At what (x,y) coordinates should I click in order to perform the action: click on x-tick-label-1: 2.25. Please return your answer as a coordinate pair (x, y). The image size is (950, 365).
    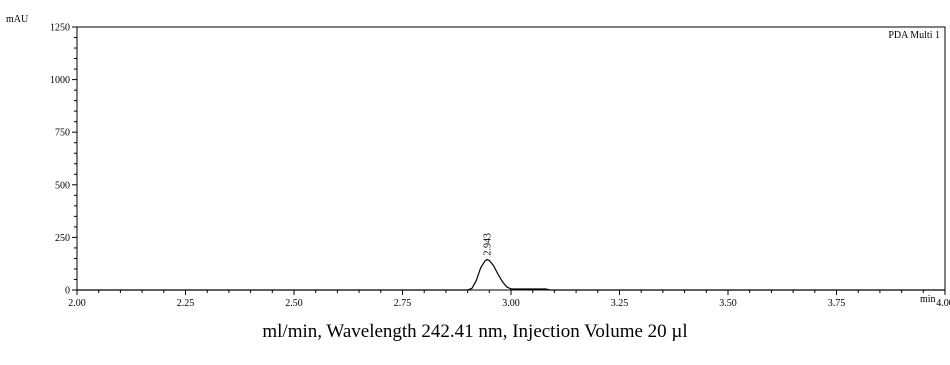
    Looking at the image, I should click on (186, 303).